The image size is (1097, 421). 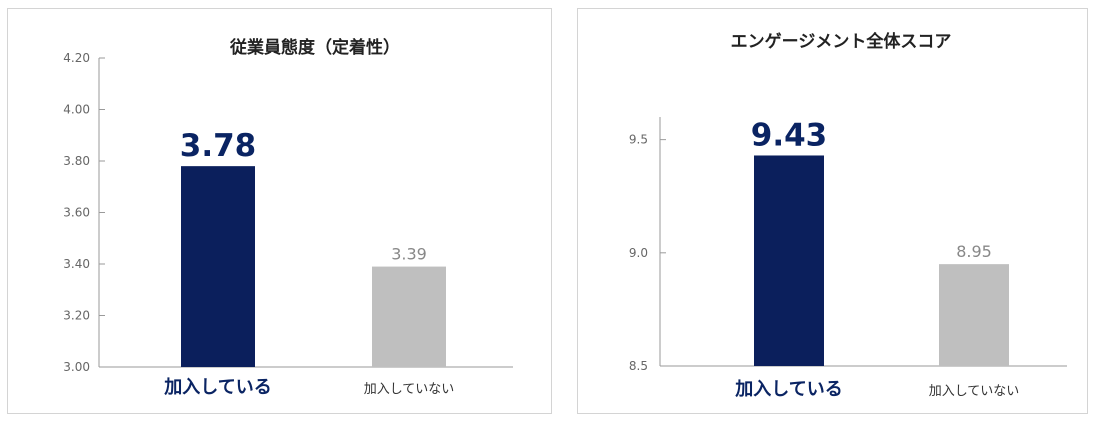 What do you see at coordinates (638, 140) in the screenshot?
I see `y-tick-label: 9.5` at bounding box center [638, 140].